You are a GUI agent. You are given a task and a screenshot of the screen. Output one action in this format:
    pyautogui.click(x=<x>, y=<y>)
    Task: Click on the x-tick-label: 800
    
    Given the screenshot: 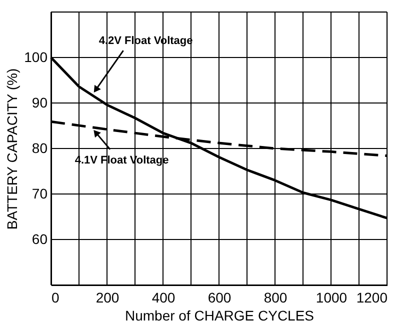 What is the action you would take?
    pyautogui.click(x=276, y=298)
    